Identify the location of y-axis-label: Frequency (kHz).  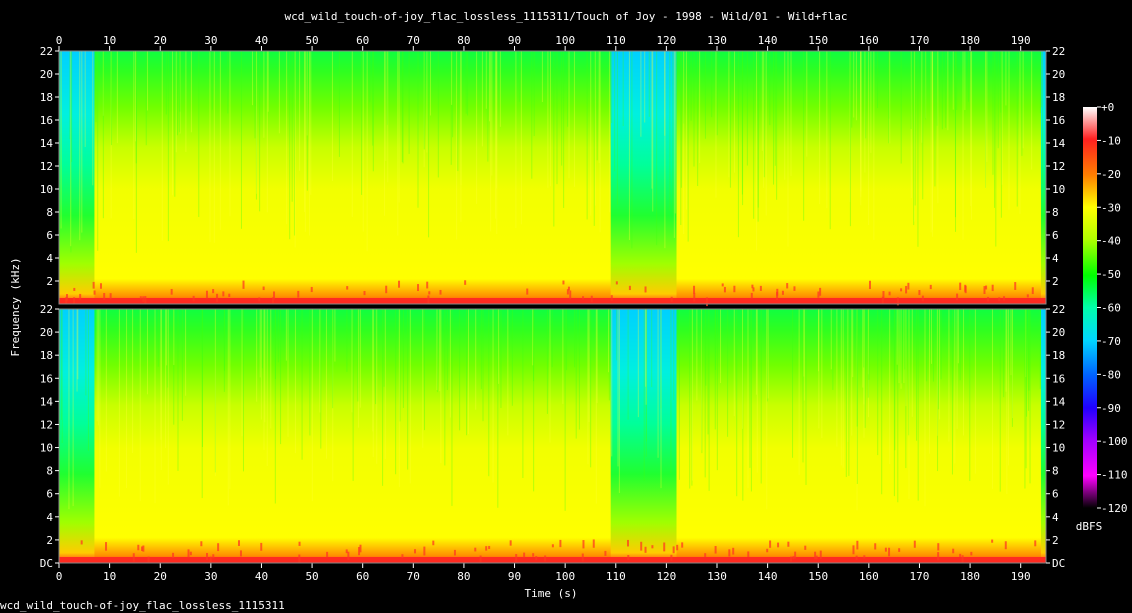
(15, 306).